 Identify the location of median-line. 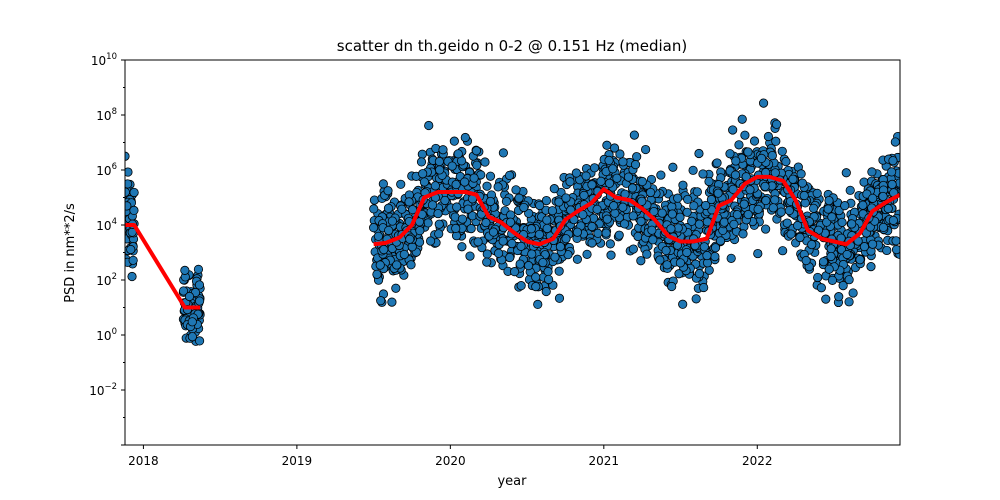
(636, 210).